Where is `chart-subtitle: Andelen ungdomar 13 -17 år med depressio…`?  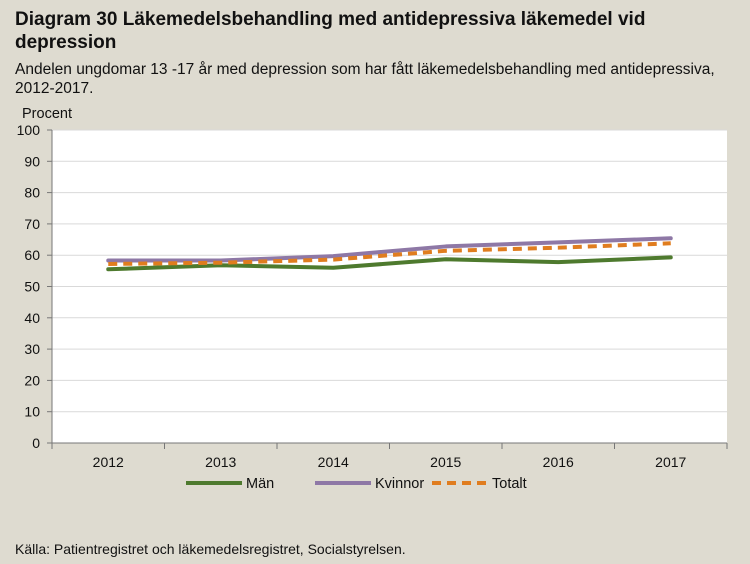 chart-subtitle: Andelen ungdomar 13 -17 år med depressio… is located at coordinates (365, 79).